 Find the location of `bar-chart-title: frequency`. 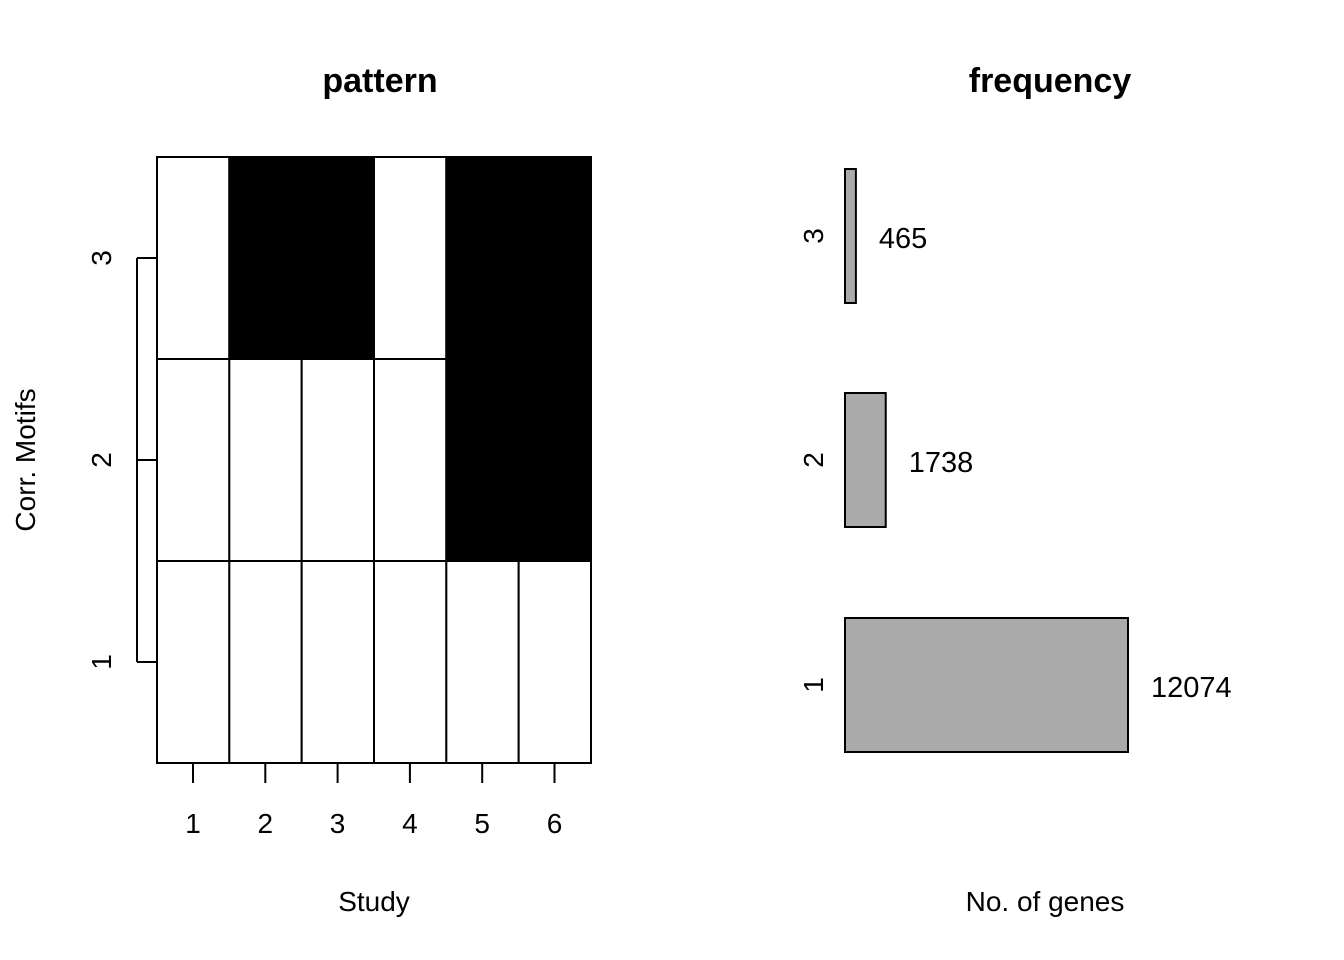

bar-chart-title: frequency is located at coordinates (1050, 81).